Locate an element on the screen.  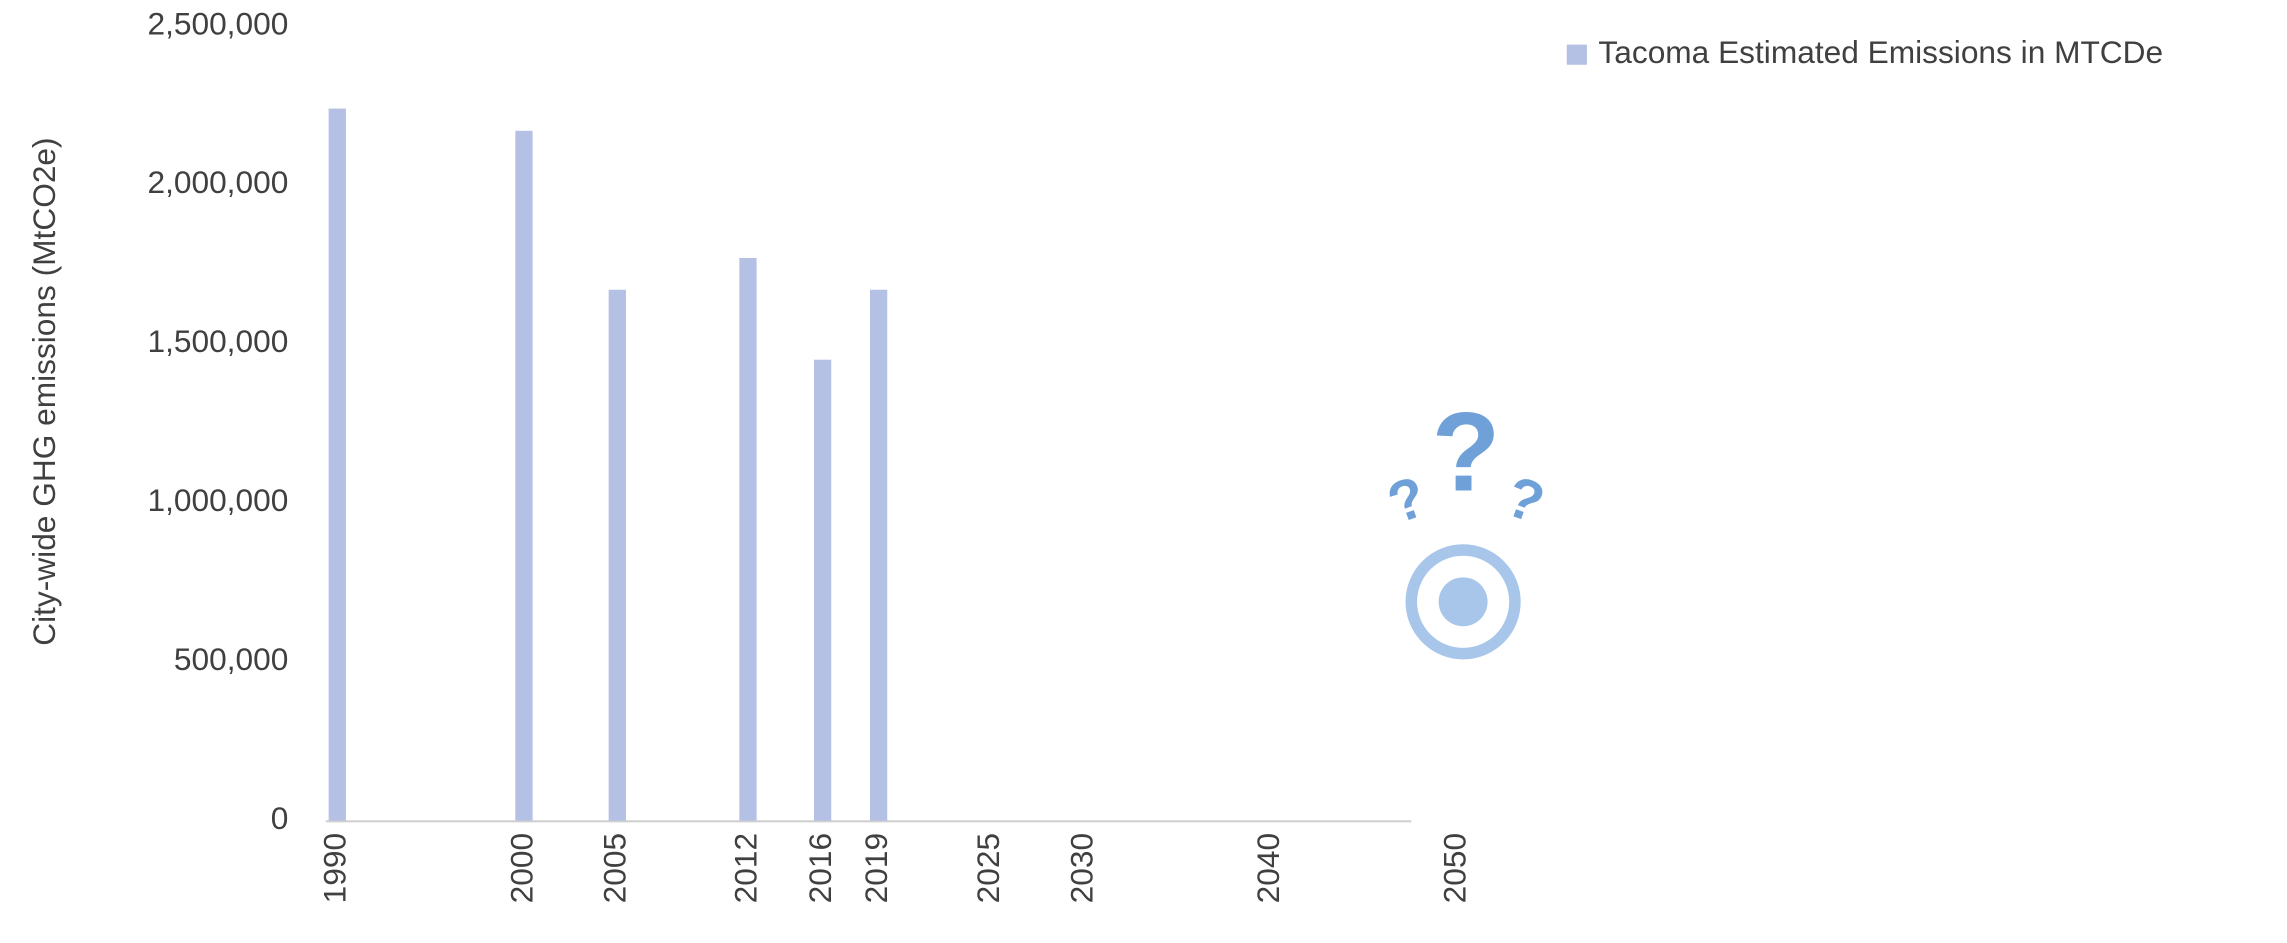
legend-label: Tacoma Estimated Emissions in MTCDe is located at coordinates (1880, 52).